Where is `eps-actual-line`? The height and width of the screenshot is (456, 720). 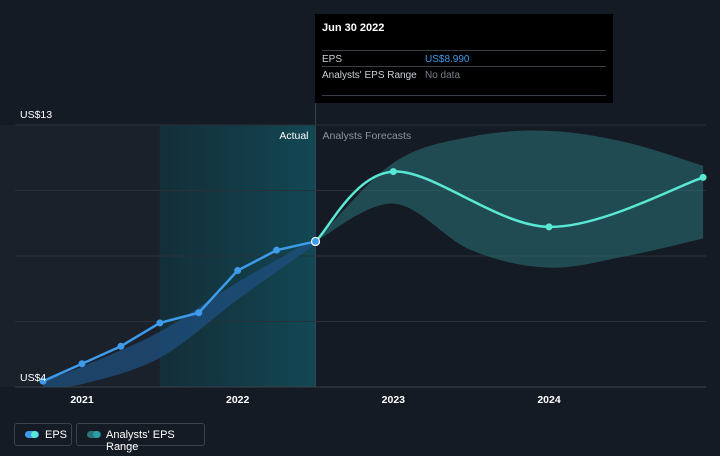
eps-actual-line is located at coordinates (179, 311).